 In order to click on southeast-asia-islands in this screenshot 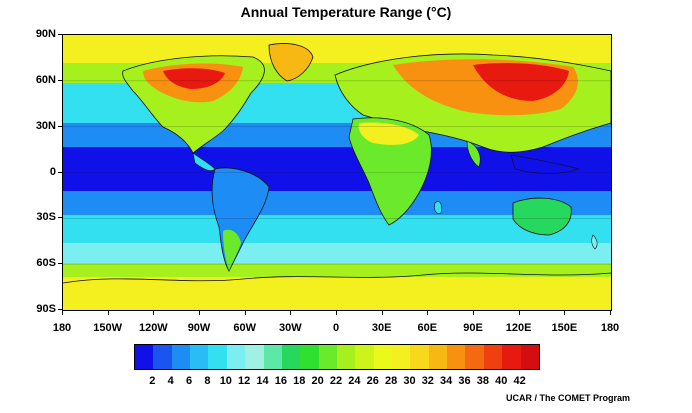, I will do `click(545, 164)`.